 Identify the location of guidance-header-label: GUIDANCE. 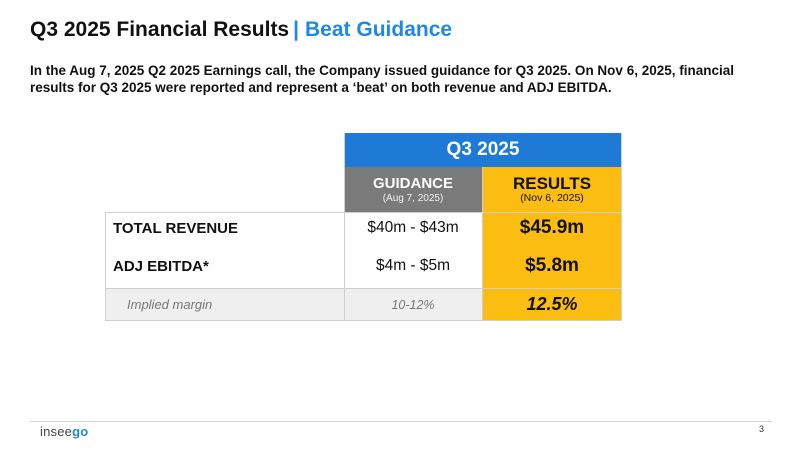
(412, 183).